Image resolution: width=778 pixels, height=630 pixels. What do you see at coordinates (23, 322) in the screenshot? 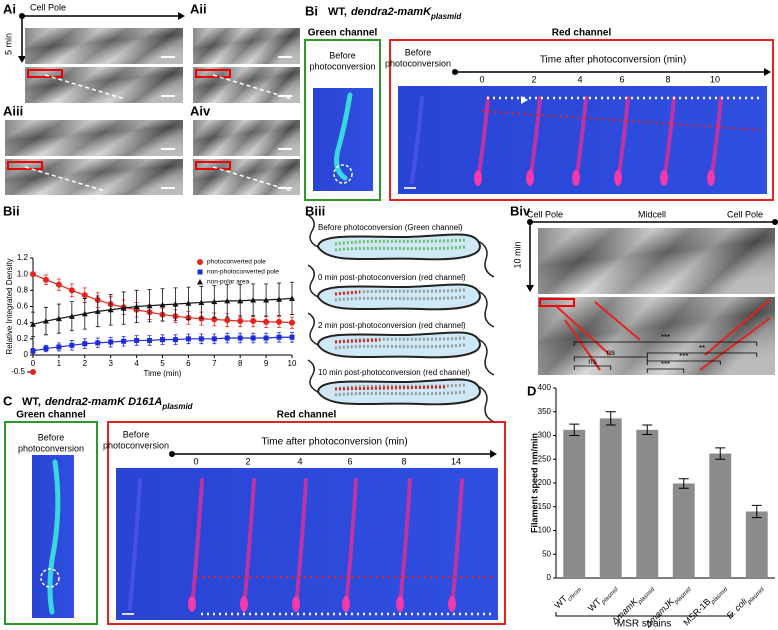
I see `y-tick-label: 0.4` at bounding box center [23, 322].